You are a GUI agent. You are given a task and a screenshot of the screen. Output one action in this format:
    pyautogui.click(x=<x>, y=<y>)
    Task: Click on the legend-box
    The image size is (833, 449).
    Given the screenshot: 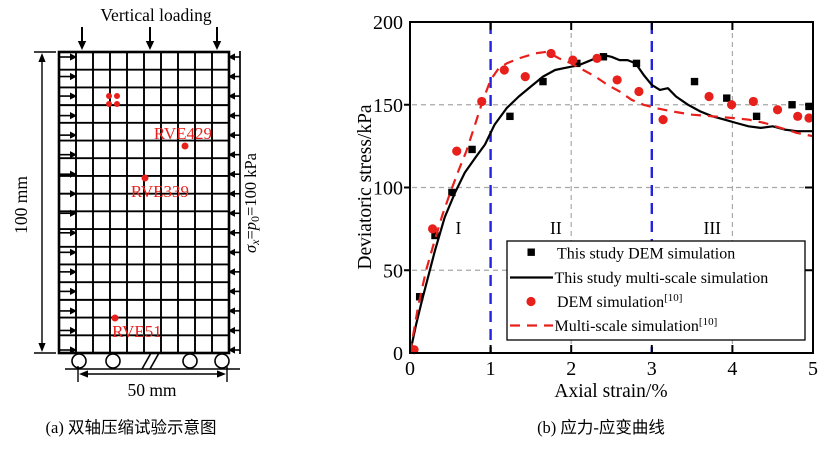 What is the action you would take?
    pyautogui.click(x=656, y=290)
    